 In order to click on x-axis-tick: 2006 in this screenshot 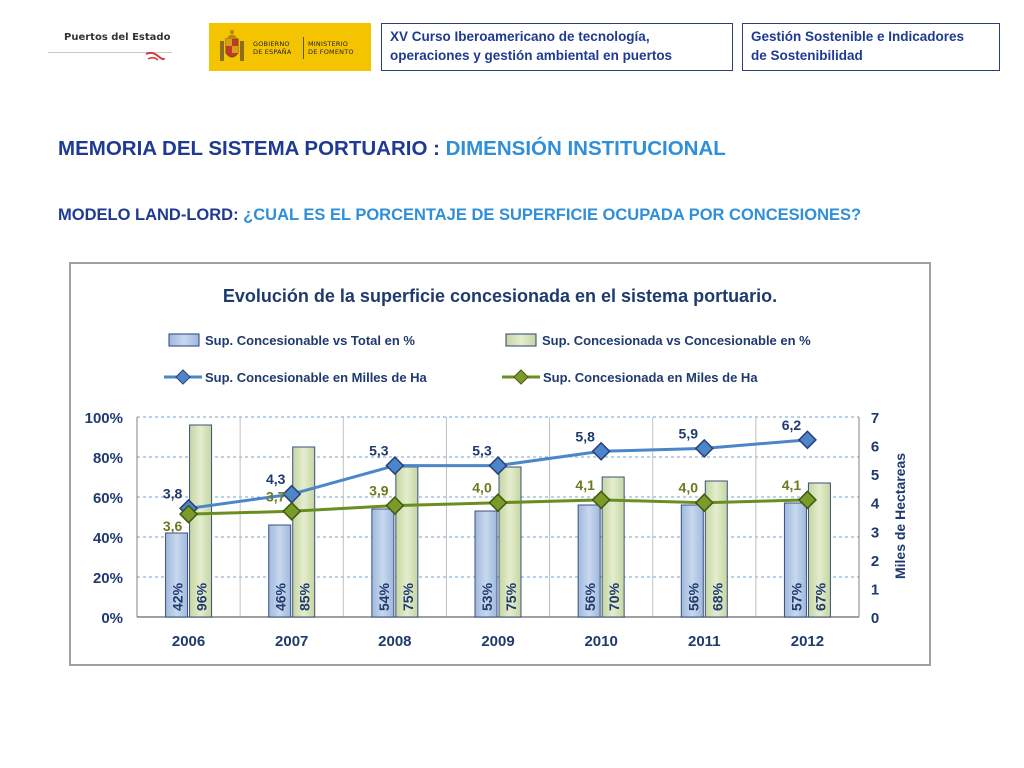, I will do `click(188, 641)`.